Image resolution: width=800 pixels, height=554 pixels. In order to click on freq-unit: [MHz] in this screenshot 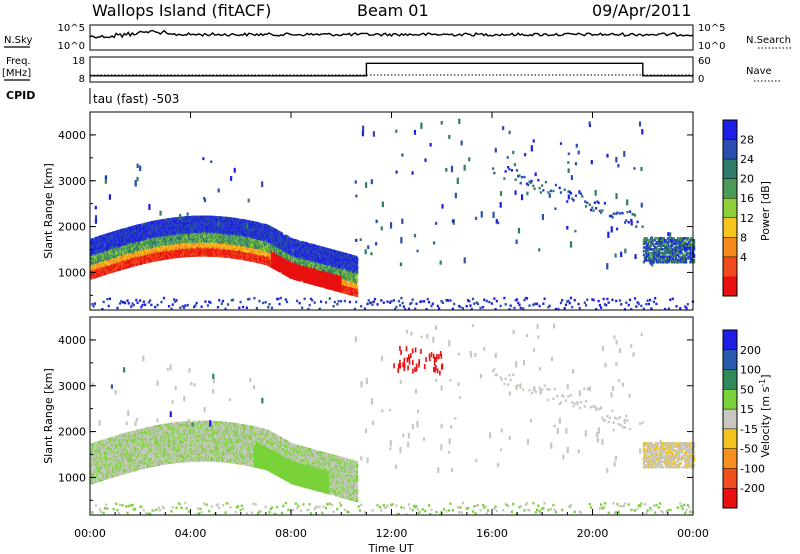, I will do `click(16, 73)`.